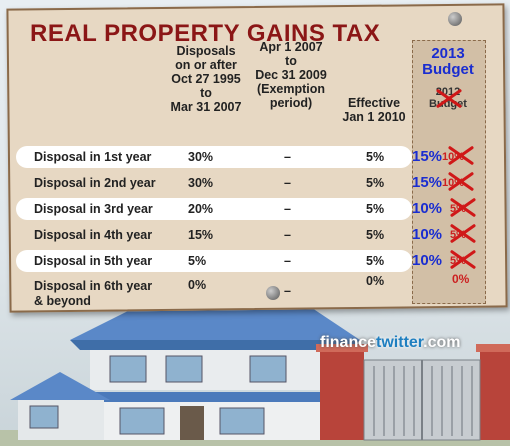 The image size is (510, 446). I want to click on rate-2010: 0%, so click(375, 281).